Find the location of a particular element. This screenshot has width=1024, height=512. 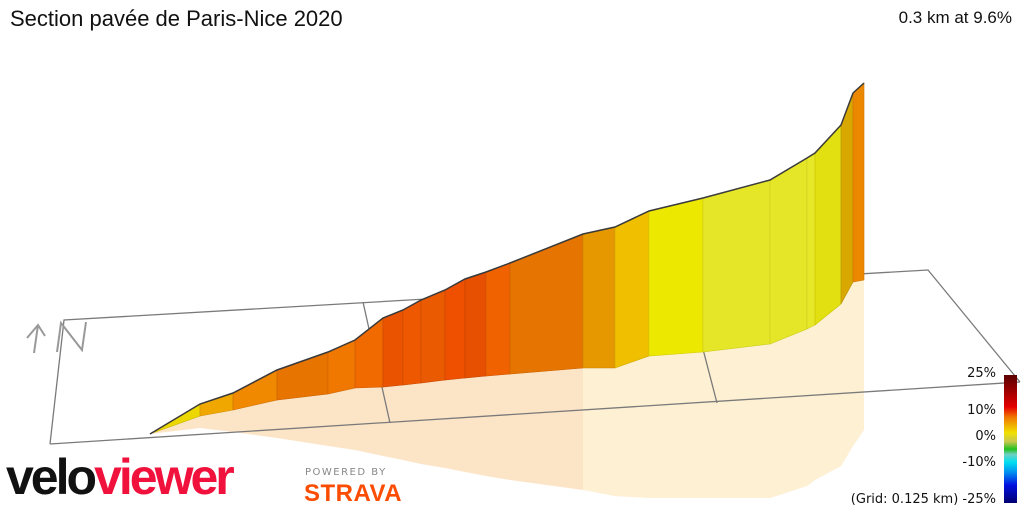

legend-label-25: 25% is located at coordinates (981, 373).